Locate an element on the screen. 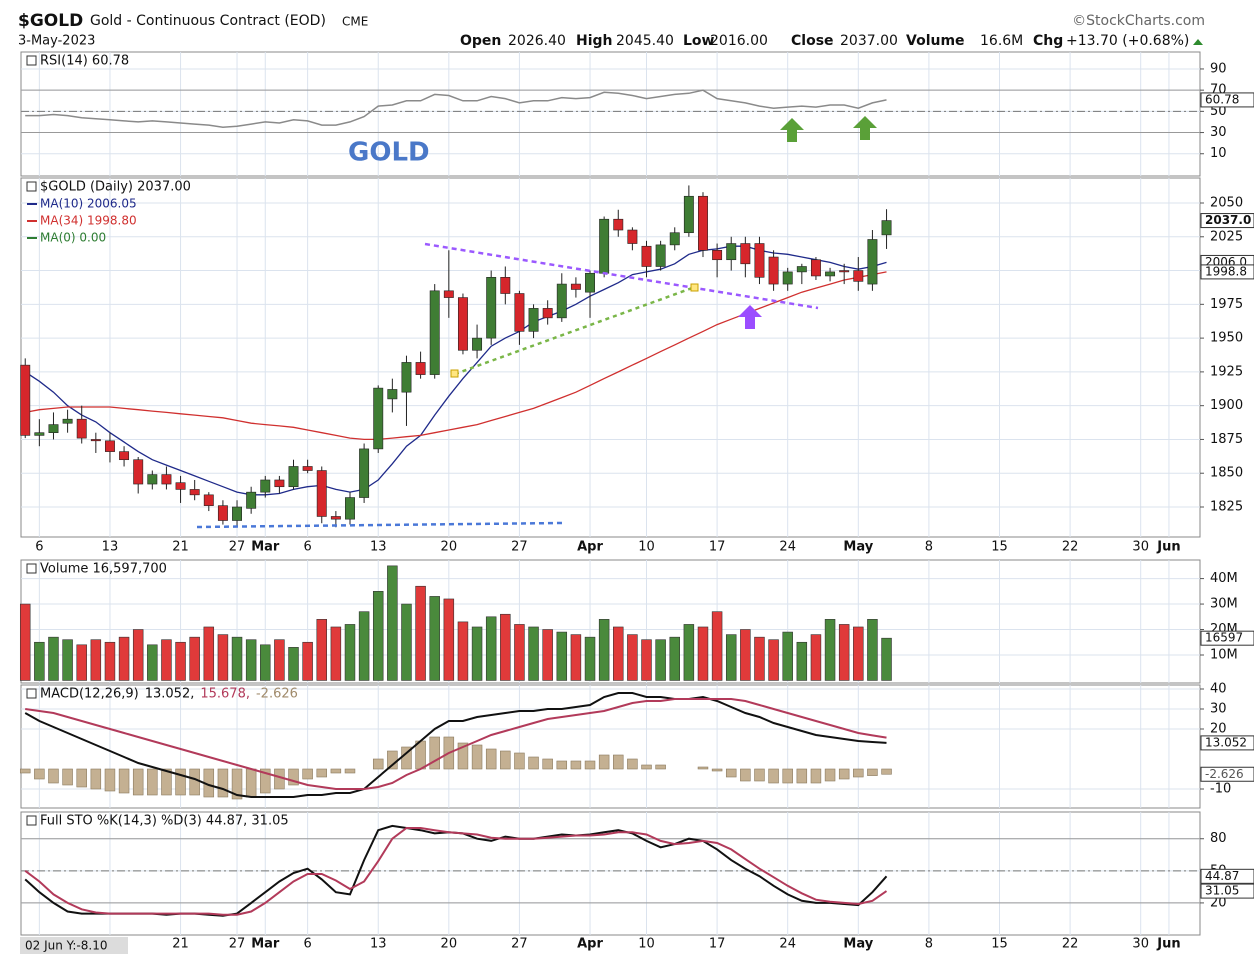 This screenshot has width=1254, height=954. value-box-label: 13.052 is located at coordinates (1226, 742).